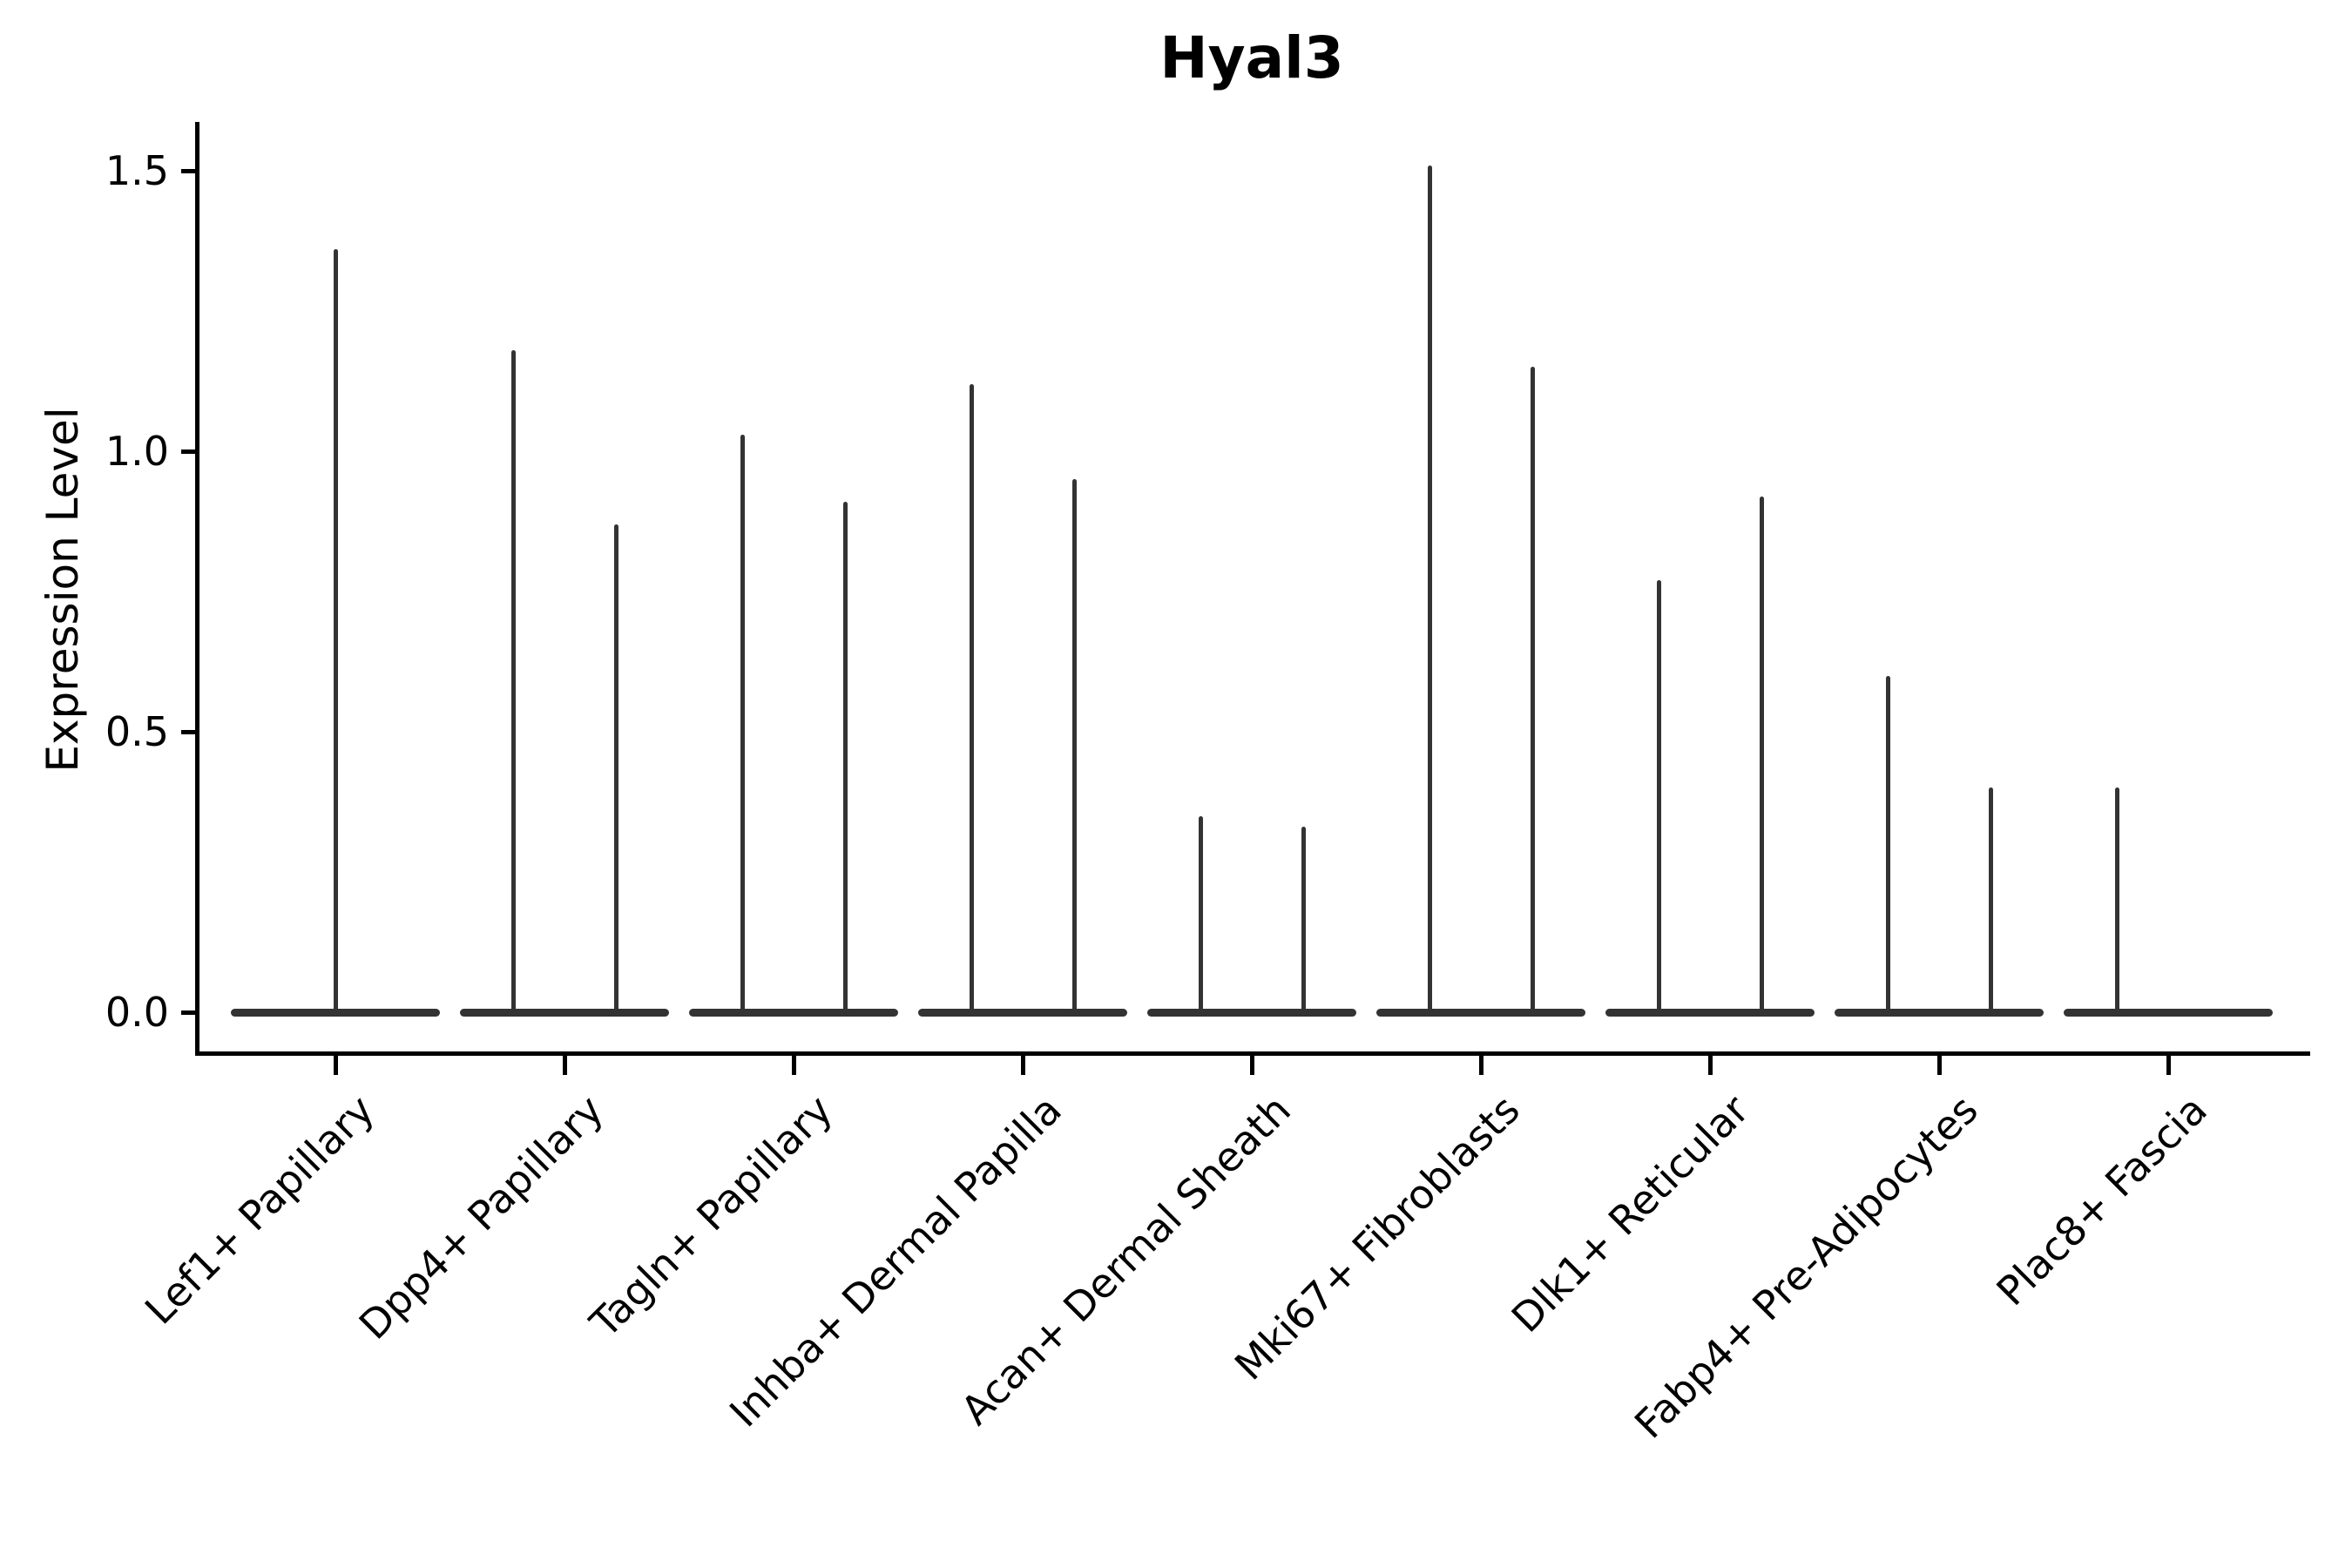 The width and height of the screenshot is (2352, 1568). I want to click on chart-title: Hyal3, so click(1251, 58).